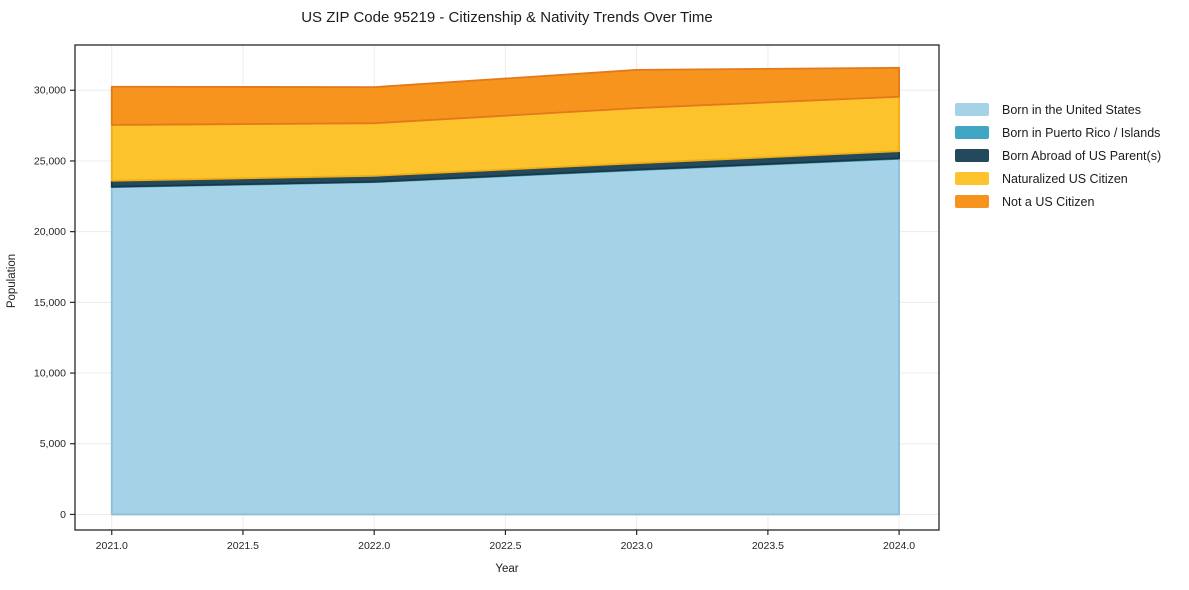 The width and height of the screenshot is (1189, 590). I want to click on y-tick-label: 15,000, so click(50, 303).